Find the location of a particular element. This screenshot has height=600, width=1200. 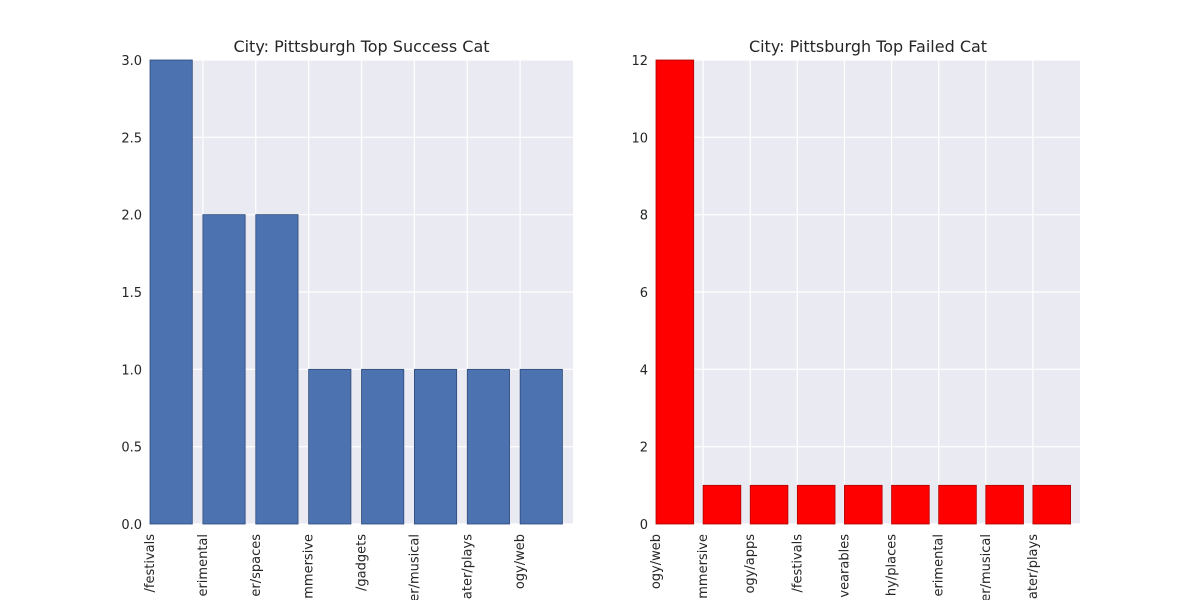

chart-title: City: Pittsburgh Top Success Cat is located at coordinates (361, 46).